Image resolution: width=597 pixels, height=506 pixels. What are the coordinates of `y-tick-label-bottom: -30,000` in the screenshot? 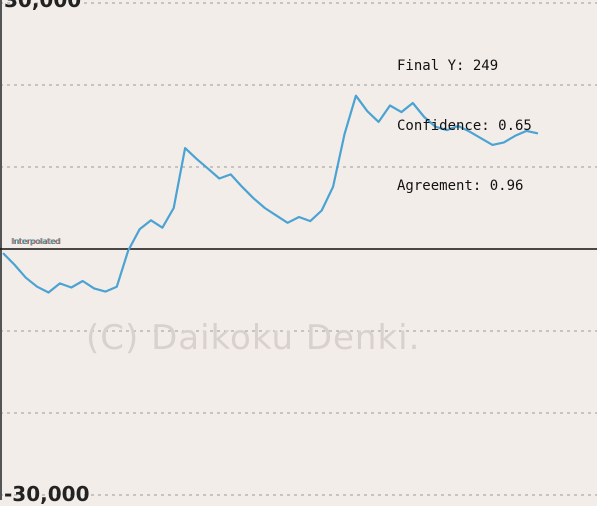 It's located at (47, 494).